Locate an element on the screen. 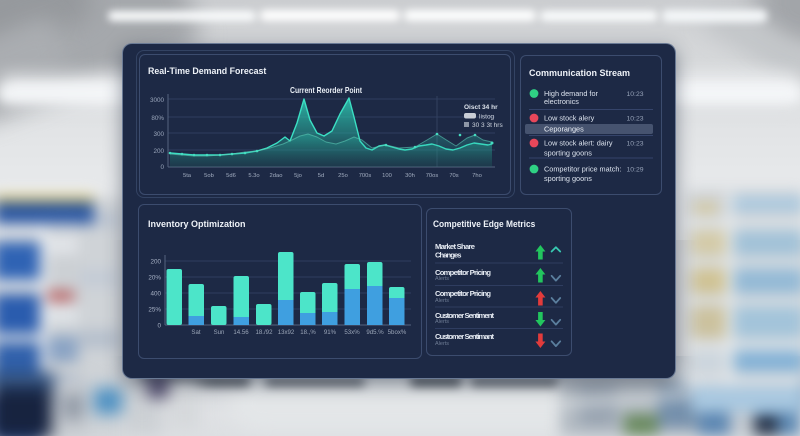 This screenshot has height=436, width=800. svg-text: 300 is located at coordinates (158, 134).